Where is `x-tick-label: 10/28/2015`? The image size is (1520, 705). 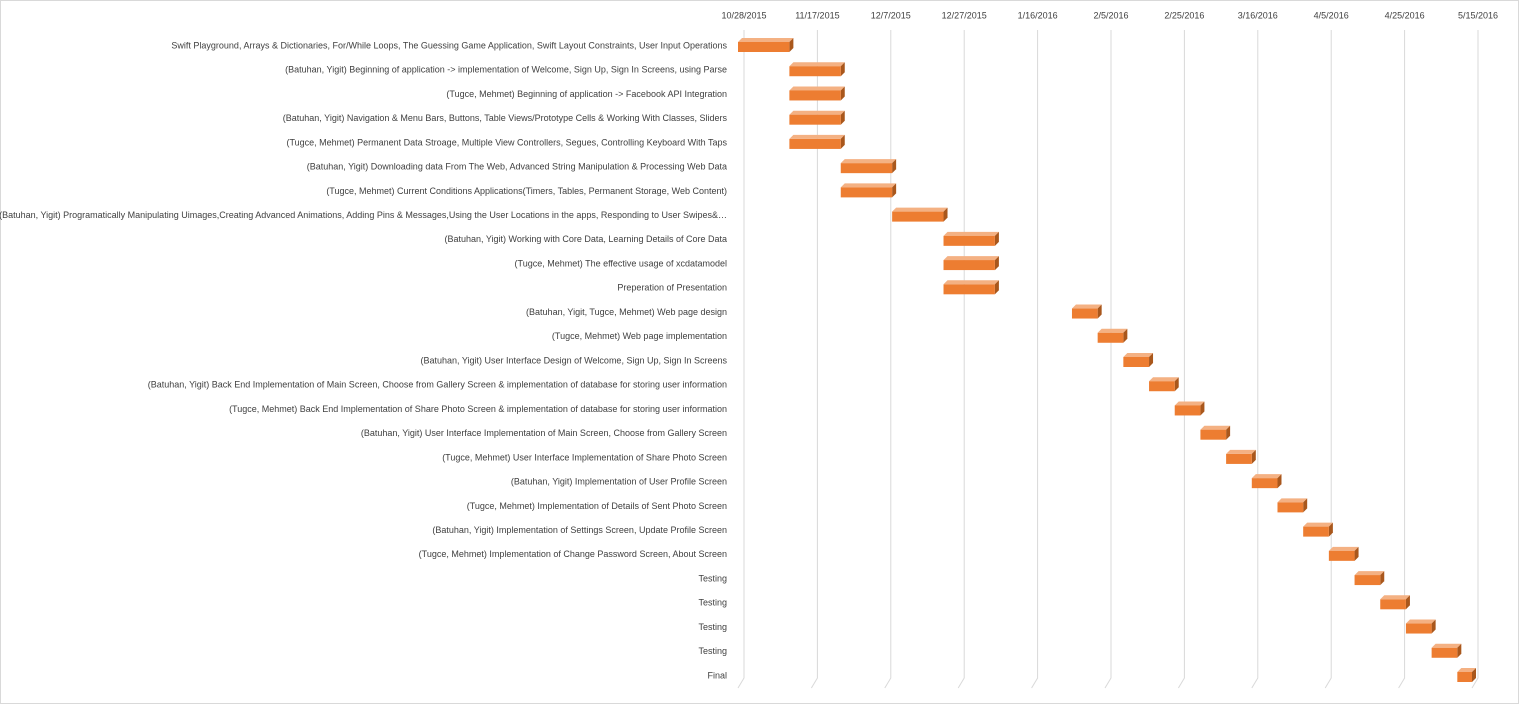 x-tick-label: 10/28/2015 is located at coordinates (743, 15).